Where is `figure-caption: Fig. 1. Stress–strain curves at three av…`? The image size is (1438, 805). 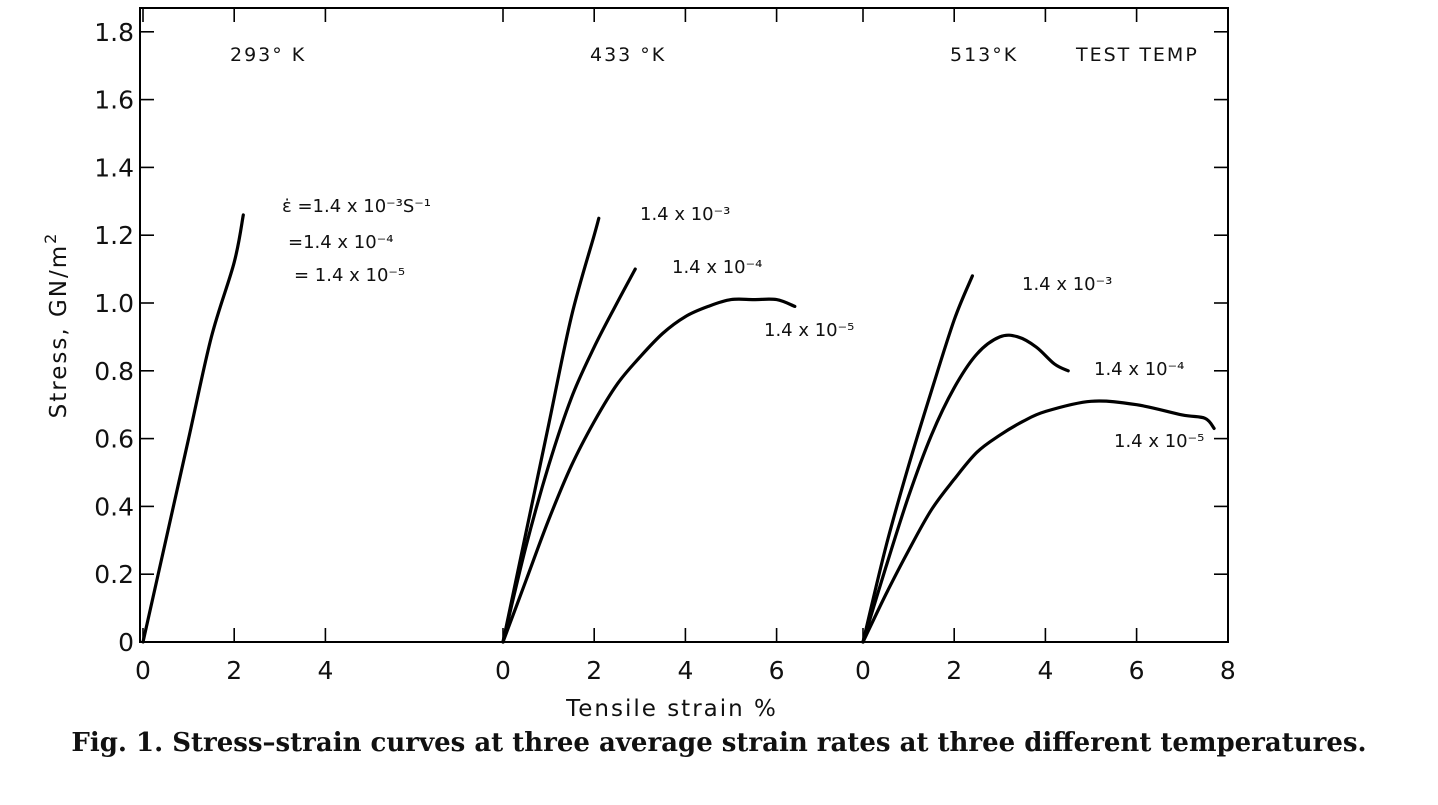
figure-caption: Fig. 1. Stress–strain curves at three av… is located at coordinates (719, 743).